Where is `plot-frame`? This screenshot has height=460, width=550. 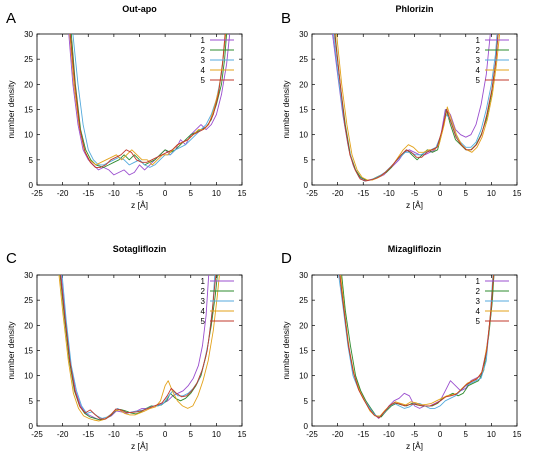 plot-frame is located at coordinates (139, 109).